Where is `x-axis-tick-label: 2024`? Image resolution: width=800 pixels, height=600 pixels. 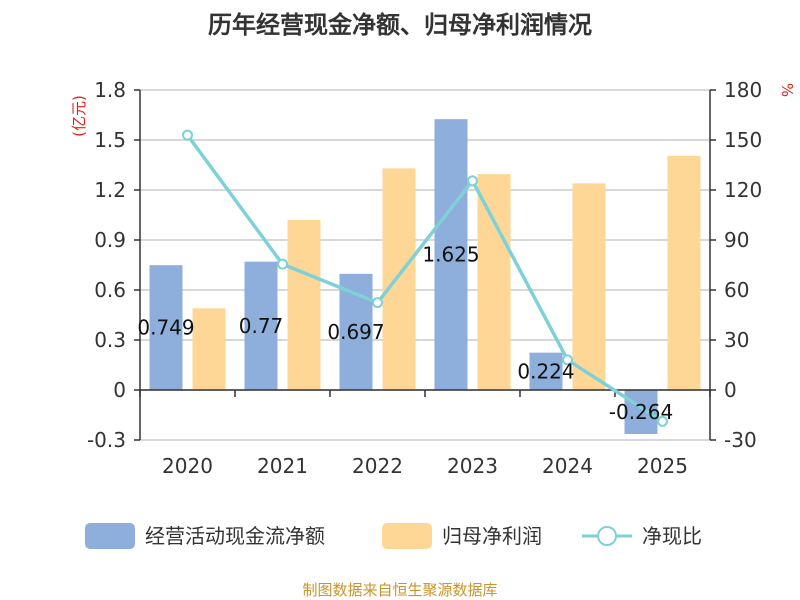
x-axis-tick-label: 2024 is located at coordinates (567, 466).